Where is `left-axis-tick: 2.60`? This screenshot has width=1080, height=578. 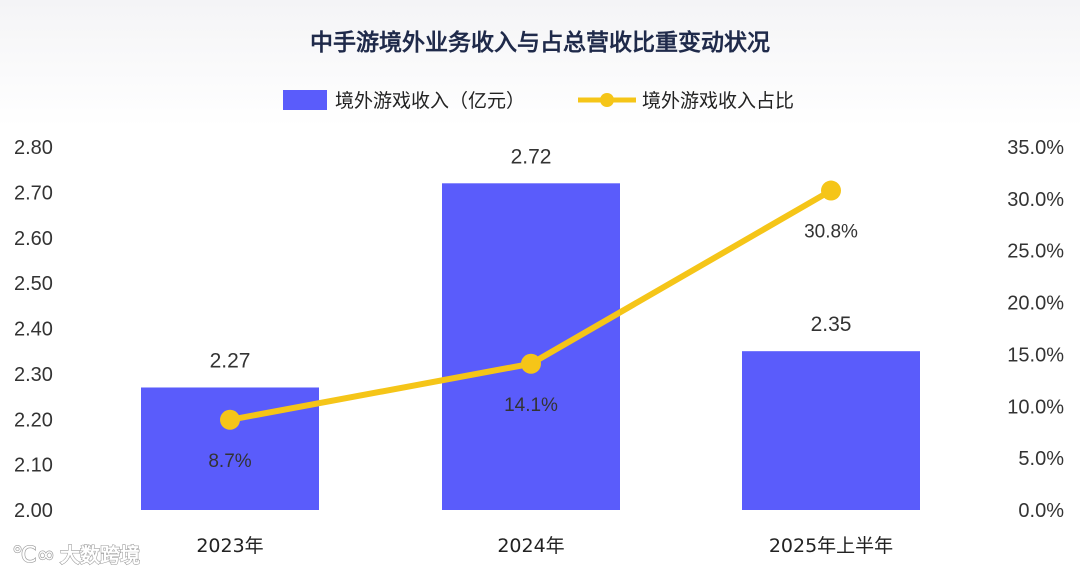 left-axis-tick: 2.60 is located at coordinates (33, 239).